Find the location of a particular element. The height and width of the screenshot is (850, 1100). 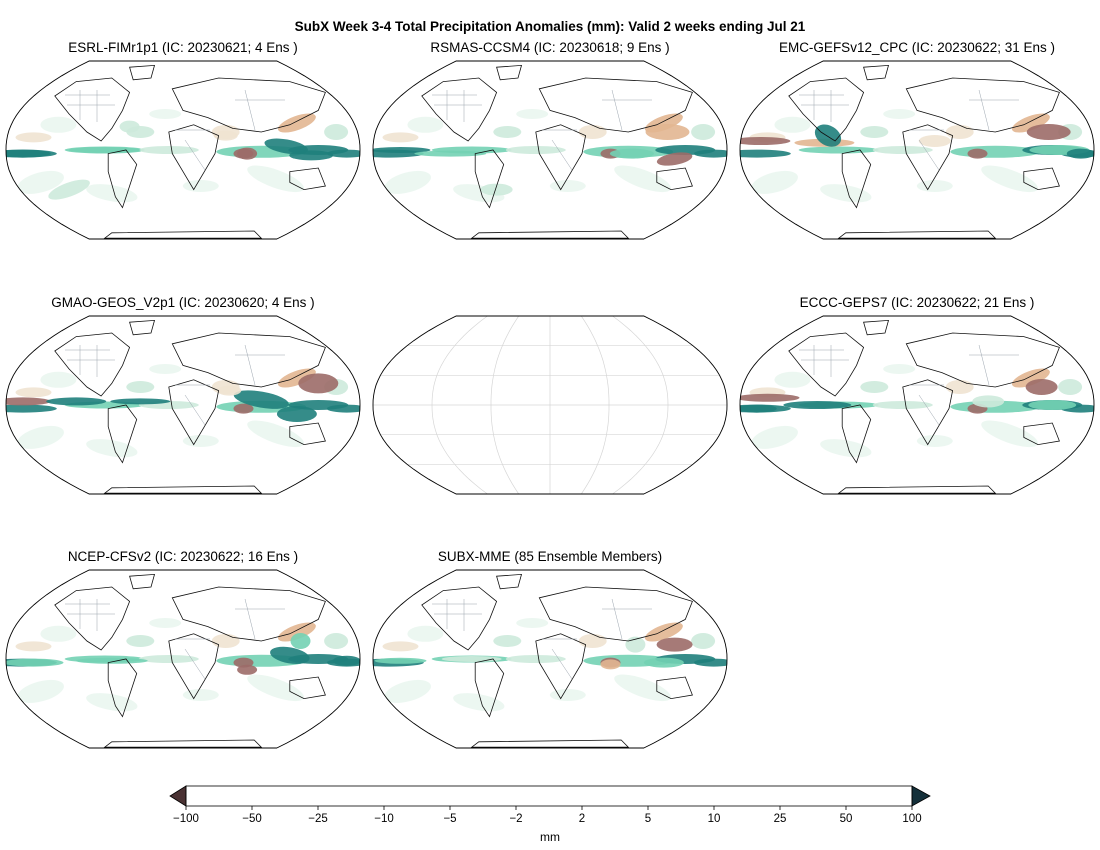

colorbar-tick-label: 10 is located at coordinates (714, 819).